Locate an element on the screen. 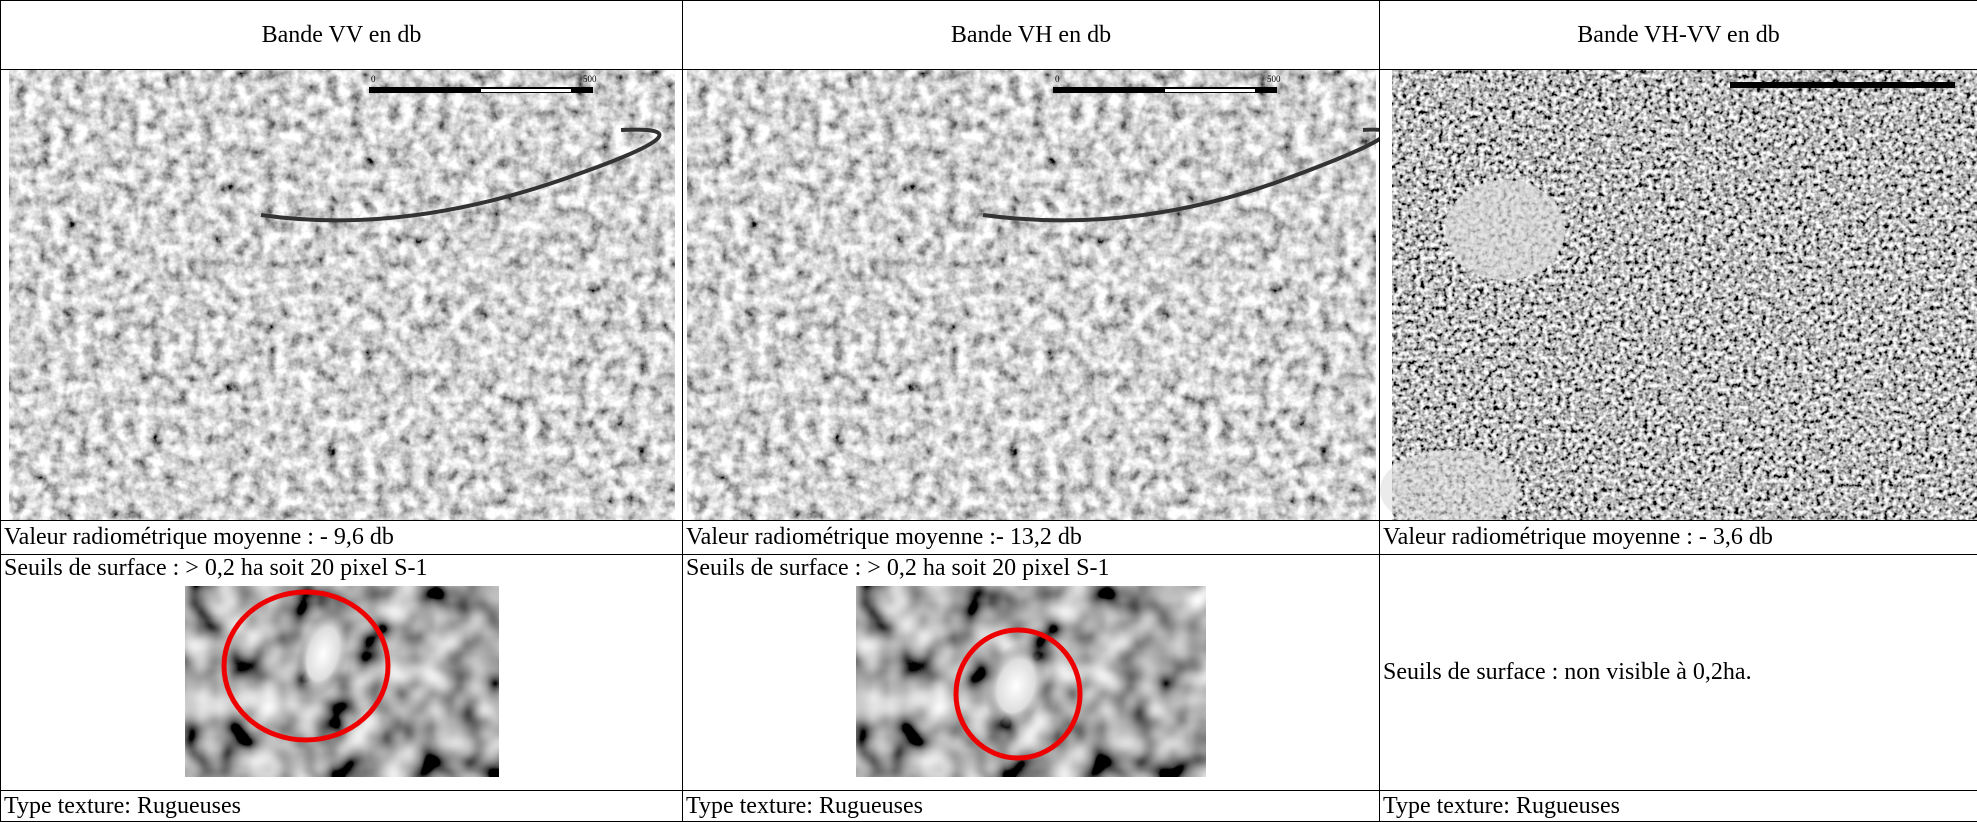 The width and height of the screenshot is (1977, 822). header-cell: Bande VH en db is located at coordinates (1031, 35).